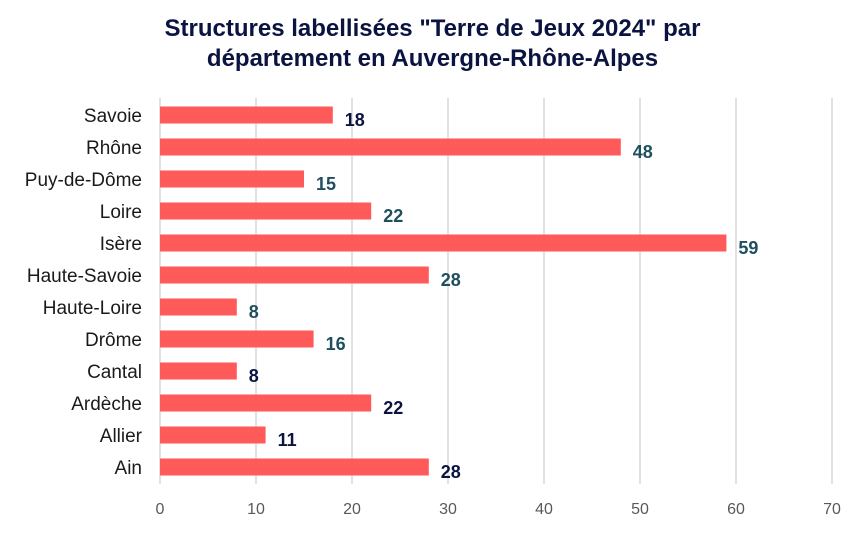 The image size is (865, 533). What do you see at coordinates (121, 436) in the screenshot?
I see `category-label: Allier` at bounding box center [121, 436].